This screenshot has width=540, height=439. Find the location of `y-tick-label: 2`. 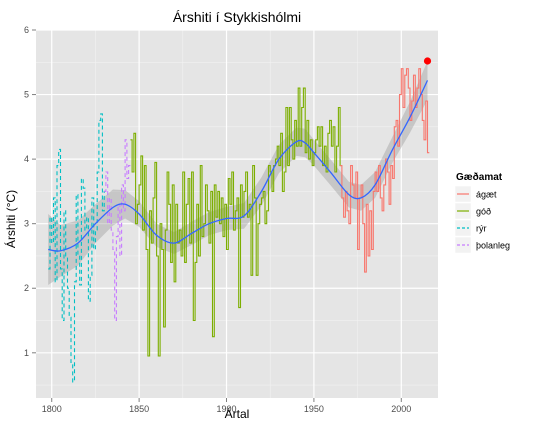

y-tick-label: 2 is located at coordinates (26, 288).